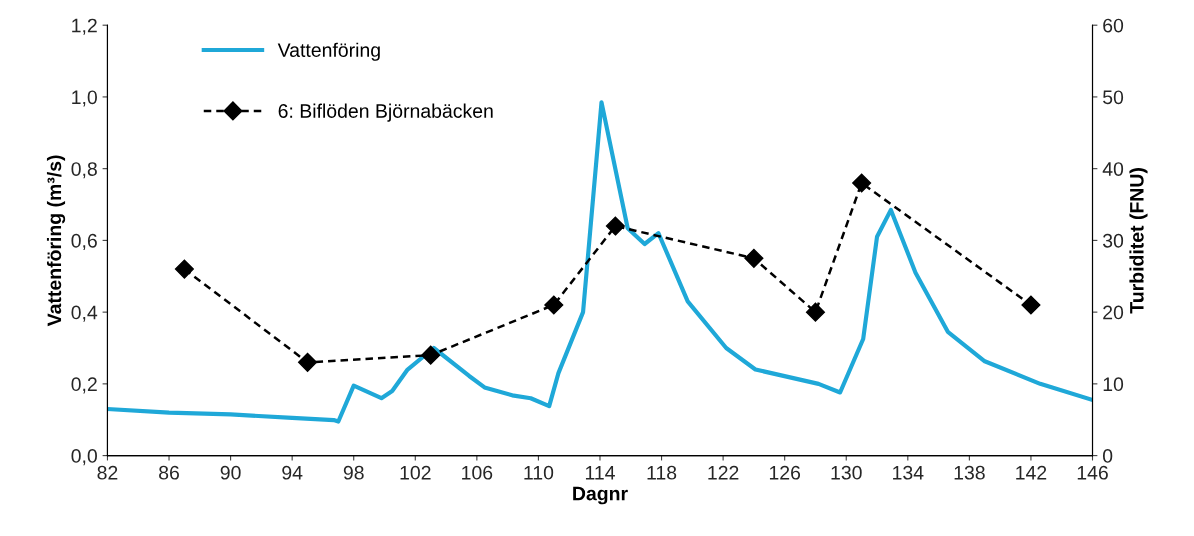  Describe the element at coordinates (84, 241) in the screenshot. I see `y-tick-label: 0,6` at that location.